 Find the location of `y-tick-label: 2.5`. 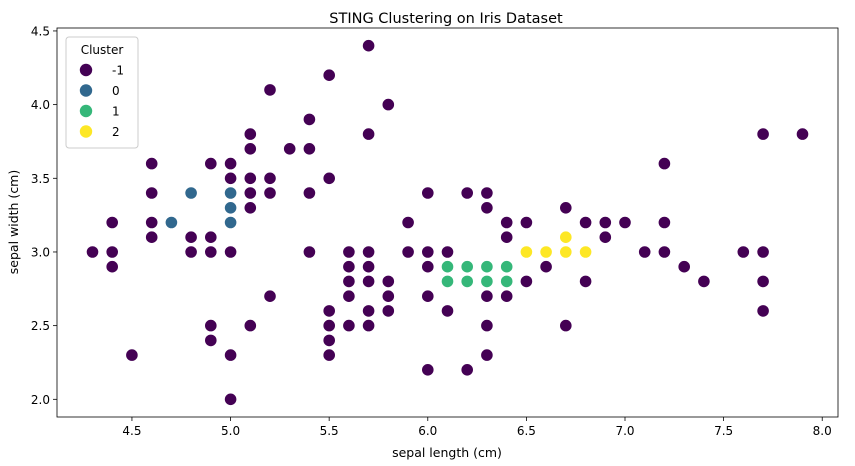

y-tick-label: 2.5 is located at coordinates (40, 326).